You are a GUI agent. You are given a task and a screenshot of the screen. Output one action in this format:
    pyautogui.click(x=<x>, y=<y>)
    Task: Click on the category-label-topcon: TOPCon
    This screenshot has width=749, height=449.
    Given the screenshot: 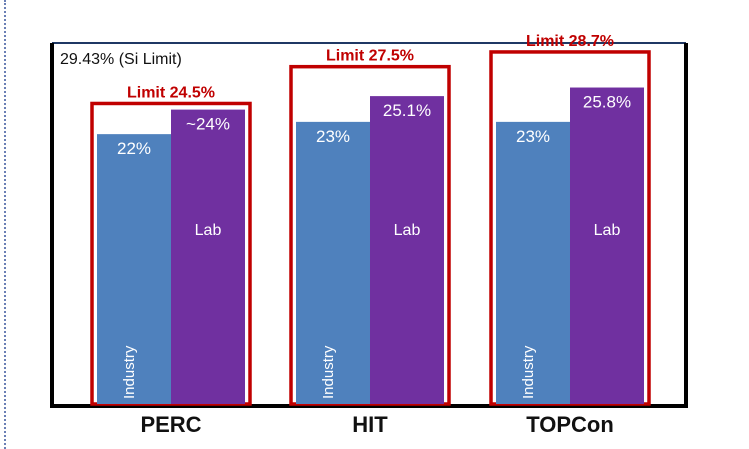 What is the action you would take?
    pyautogui.click(x=570, y=424)
    